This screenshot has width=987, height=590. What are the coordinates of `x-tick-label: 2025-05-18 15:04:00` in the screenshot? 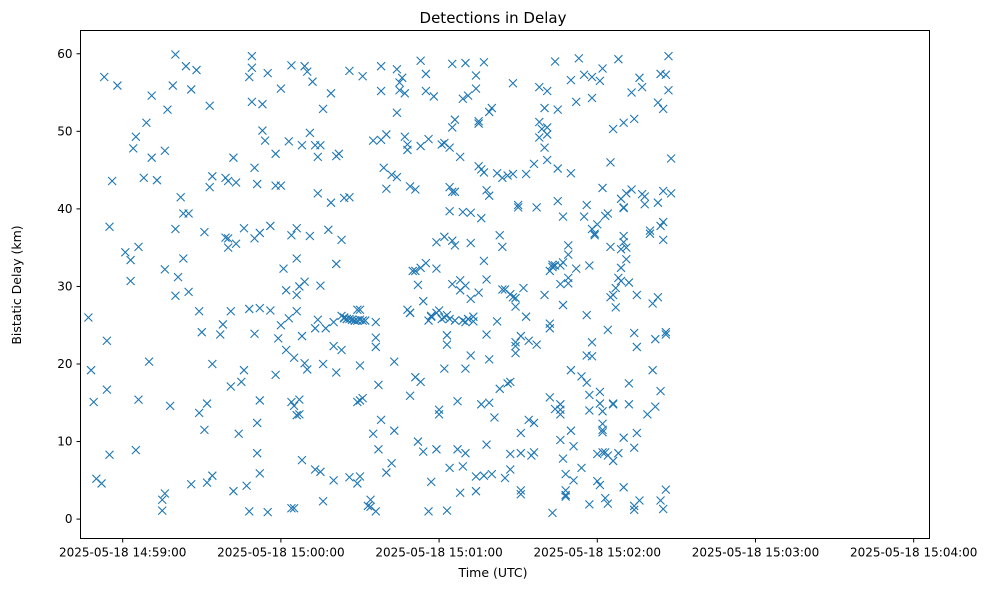 It's located at (913, 553).